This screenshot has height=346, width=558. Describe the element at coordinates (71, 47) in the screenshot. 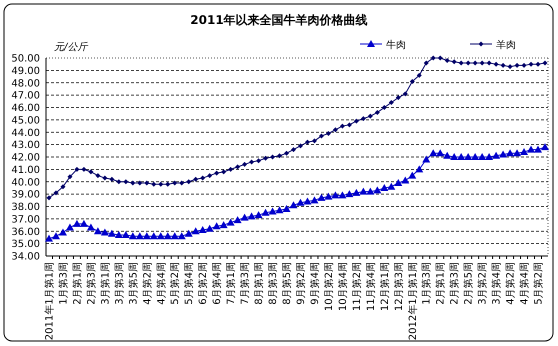

I see `ylabel: 元/公斤` at that location.